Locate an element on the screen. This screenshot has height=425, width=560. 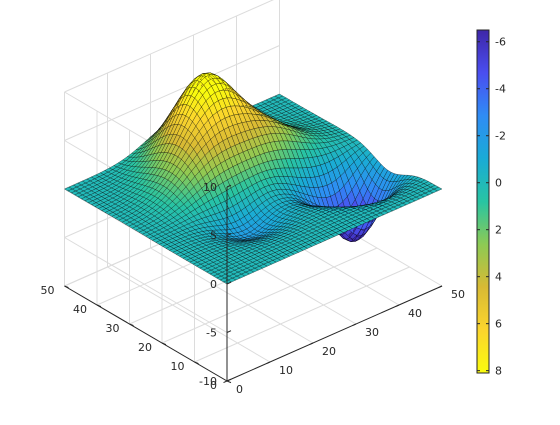
y-tick-label-2: 20 is located at coordinates (145, 347).